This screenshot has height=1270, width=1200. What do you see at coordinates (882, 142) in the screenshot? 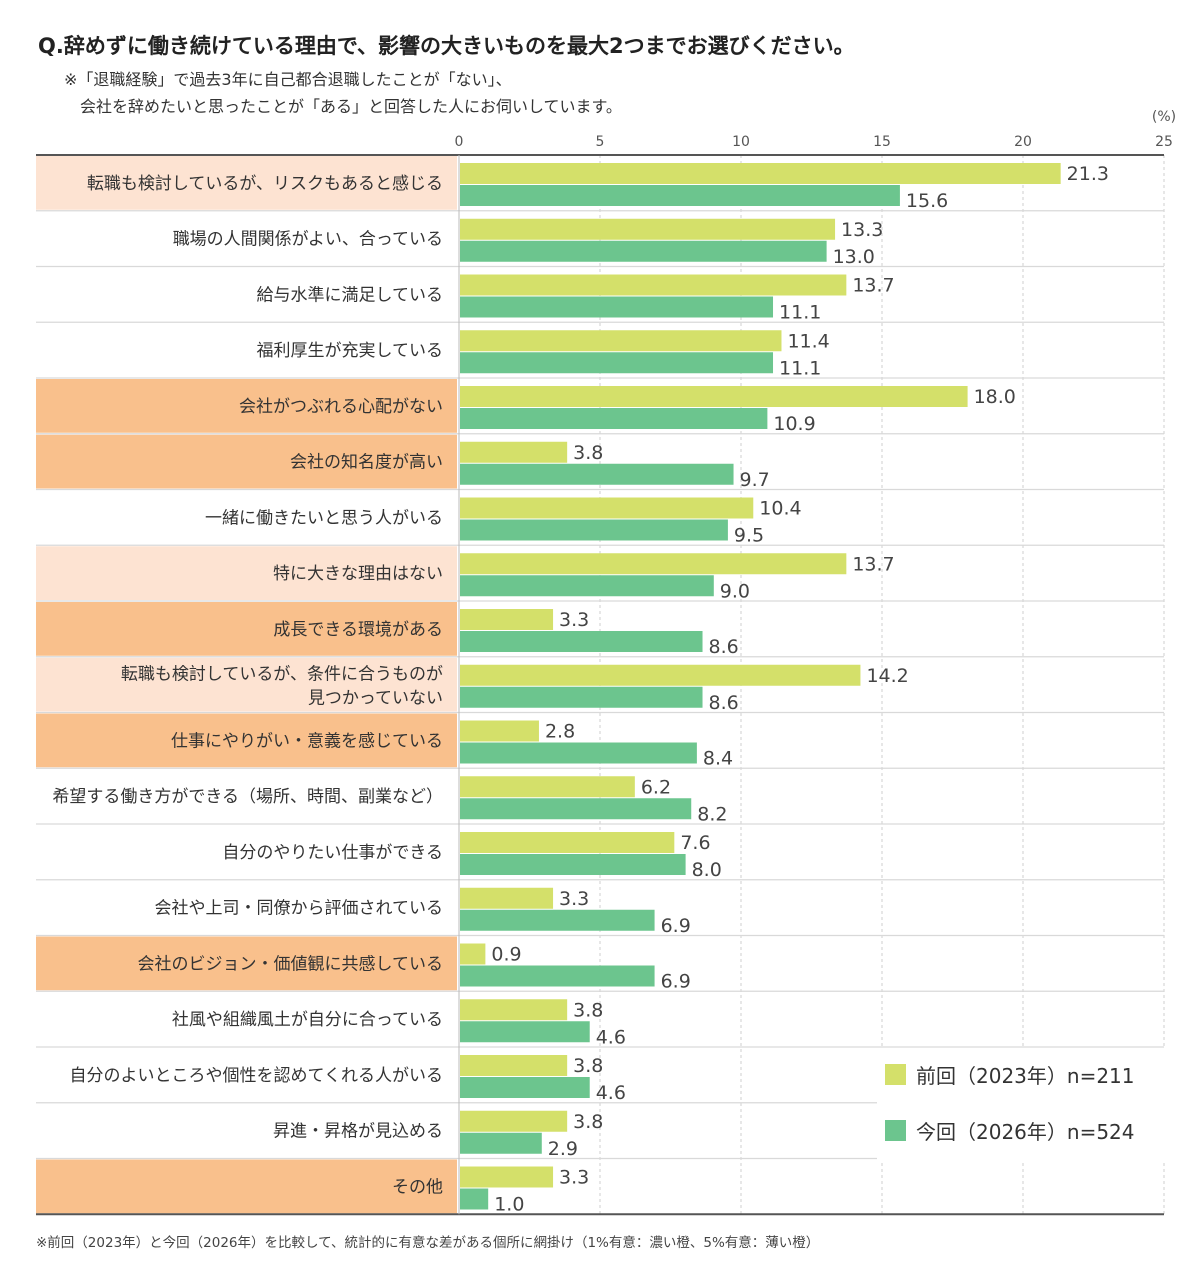
I see `x-tick-label: 15` at bounding box center [882, 142].